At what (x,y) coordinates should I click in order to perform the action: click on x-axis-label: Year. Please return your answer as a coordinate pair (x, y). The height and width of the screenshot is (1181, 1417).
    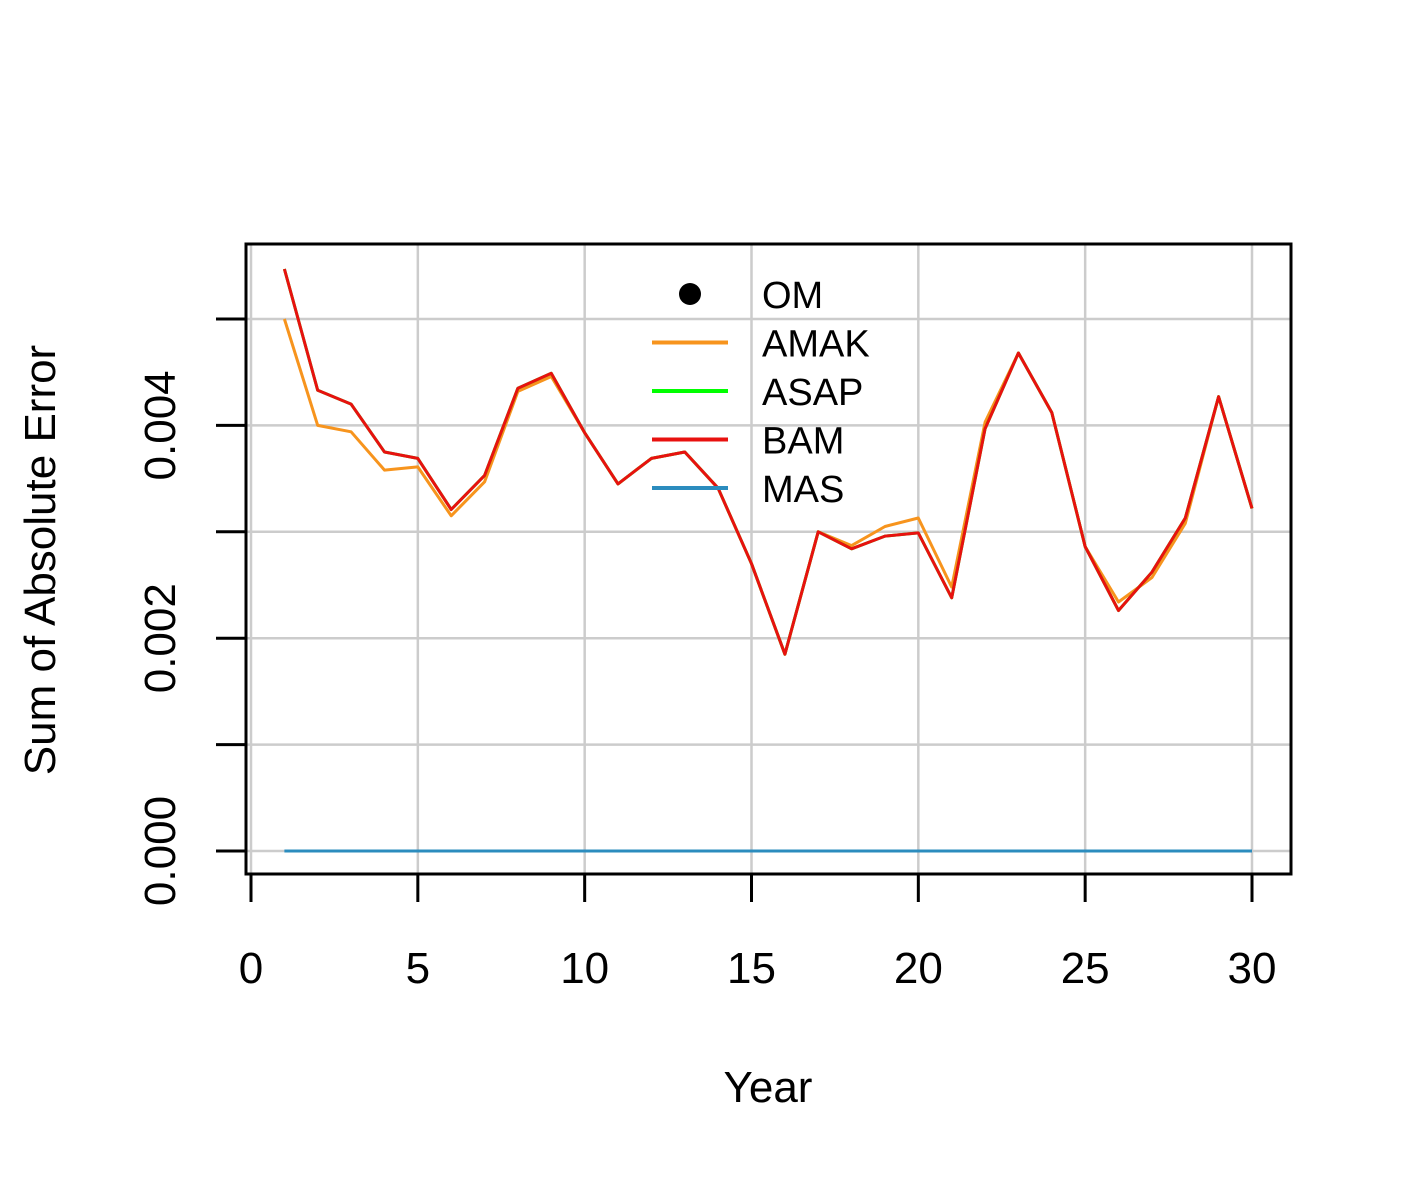
    Looking at the image, I should click on (768, 1087).